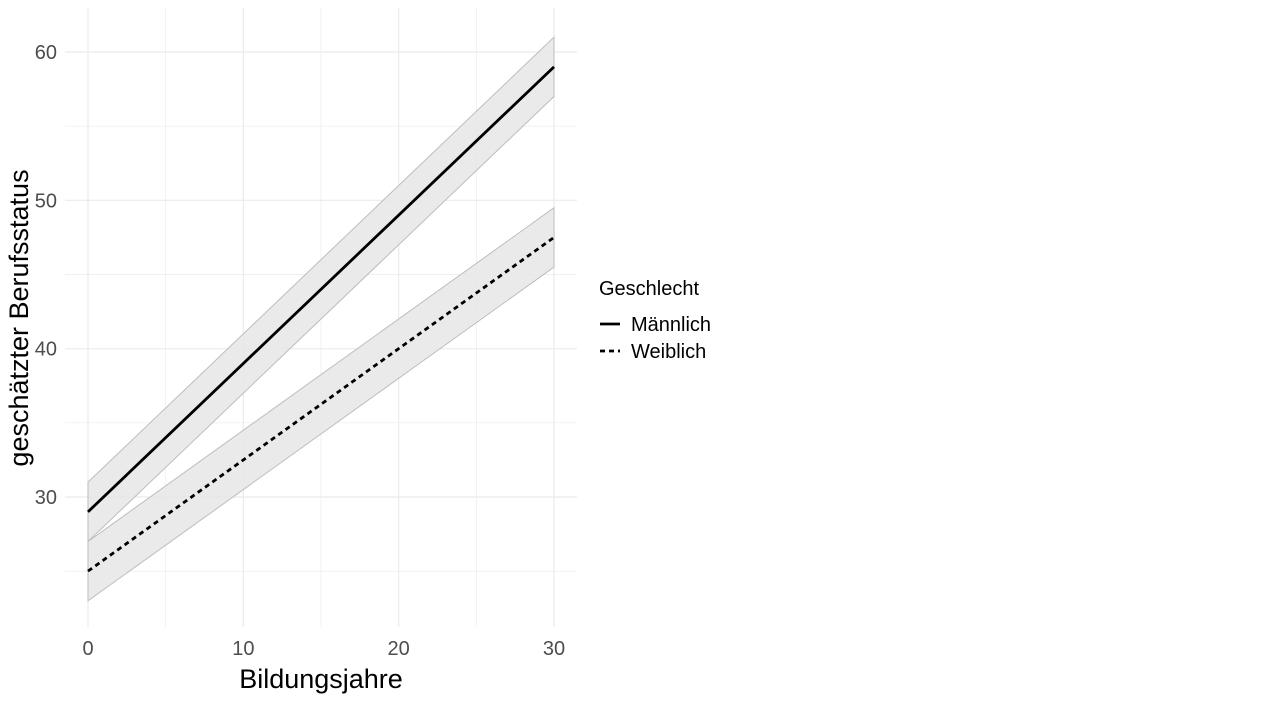 The image size is (1280, 720). I want to click on y-tick-labels: 30 40 50 60, so click(46, 275).